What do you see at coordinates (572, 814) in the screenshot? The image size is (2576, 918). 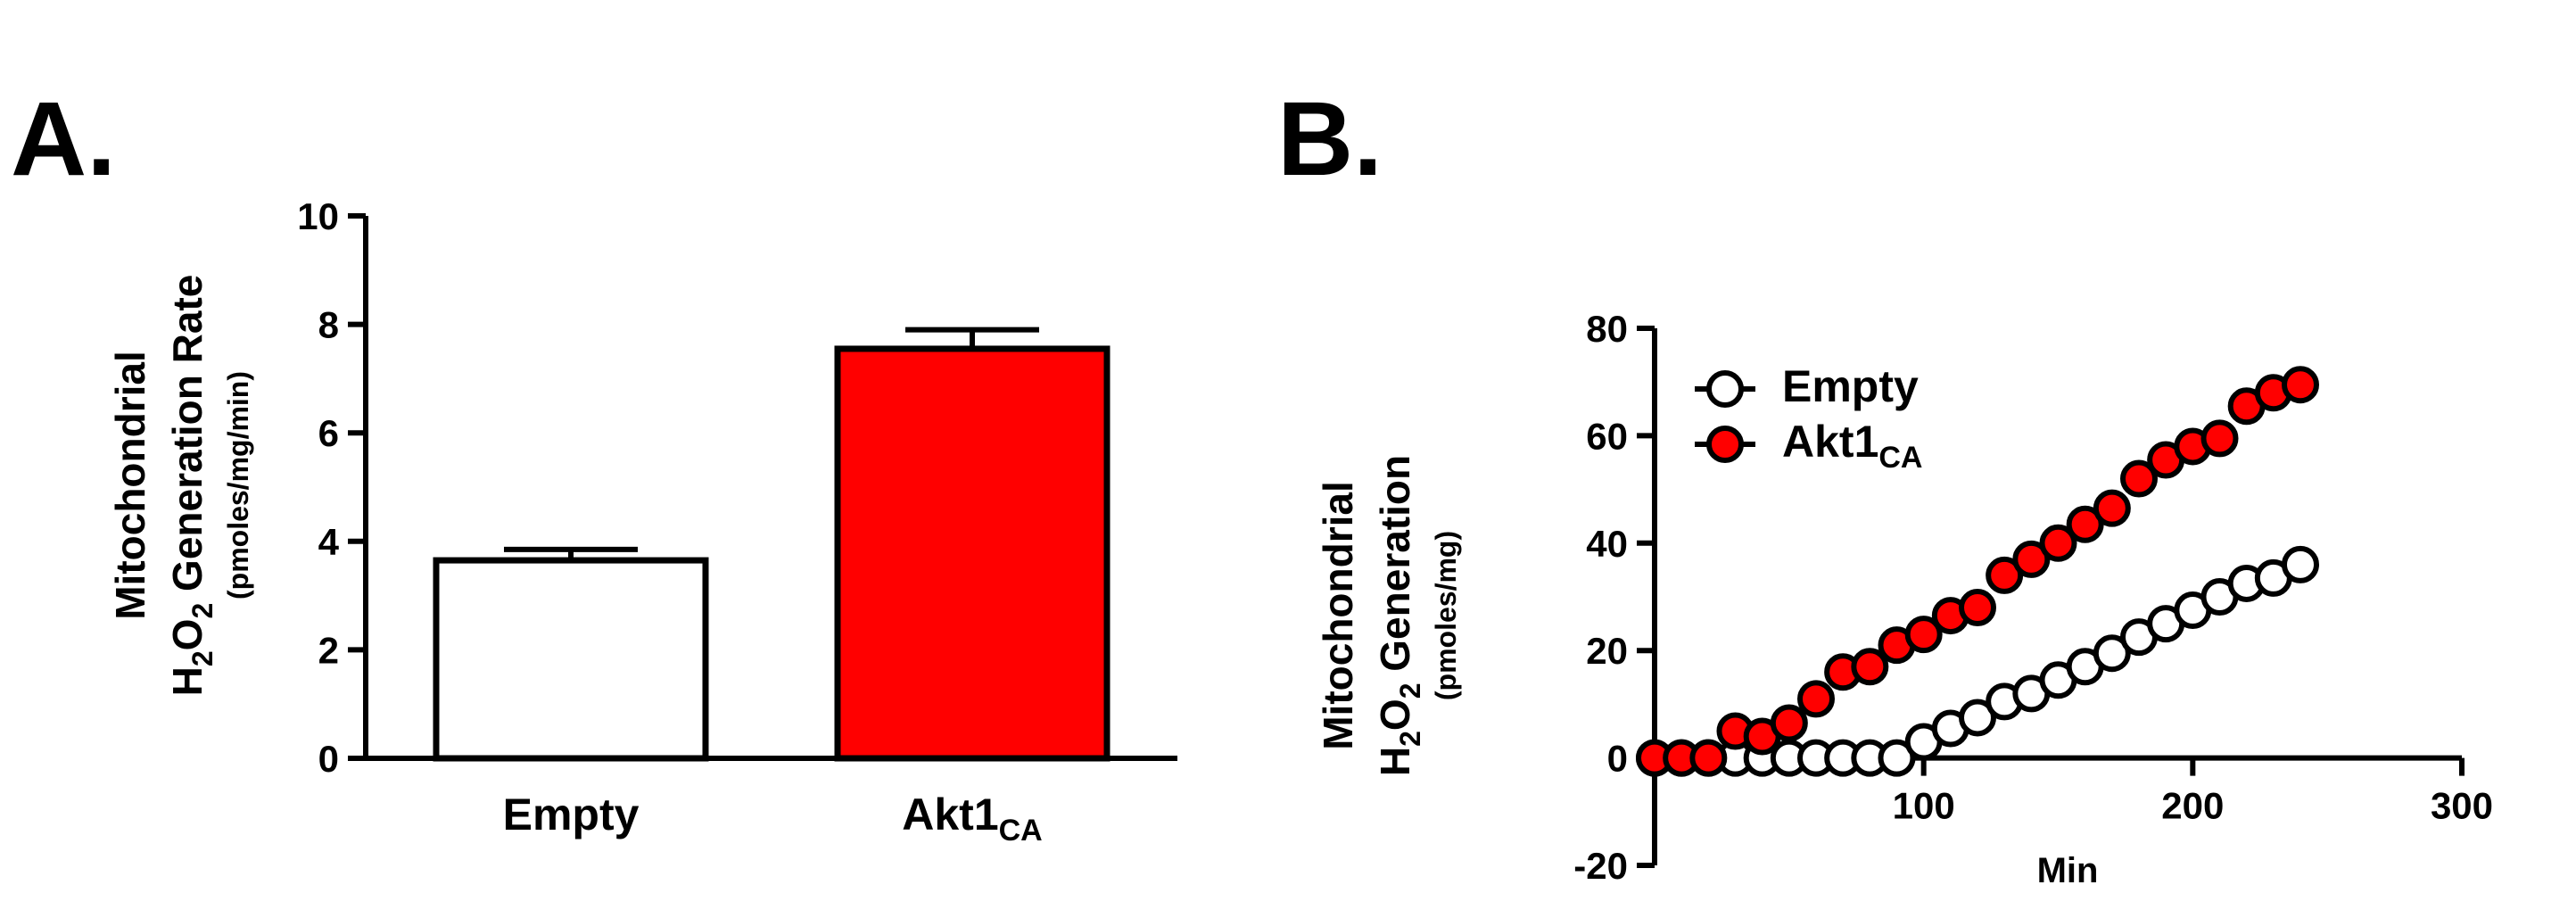 I see `panel-a-x-tick-label: Empty` at bounding box center [572, 814].